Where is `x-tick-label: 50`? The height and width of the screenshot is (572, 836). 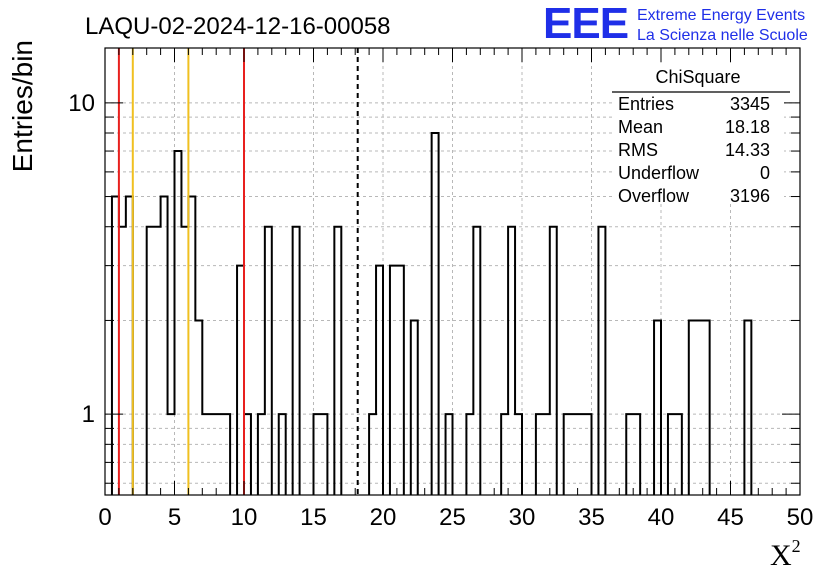
x-tick-label: 50 is located at coordinates (800, 517).